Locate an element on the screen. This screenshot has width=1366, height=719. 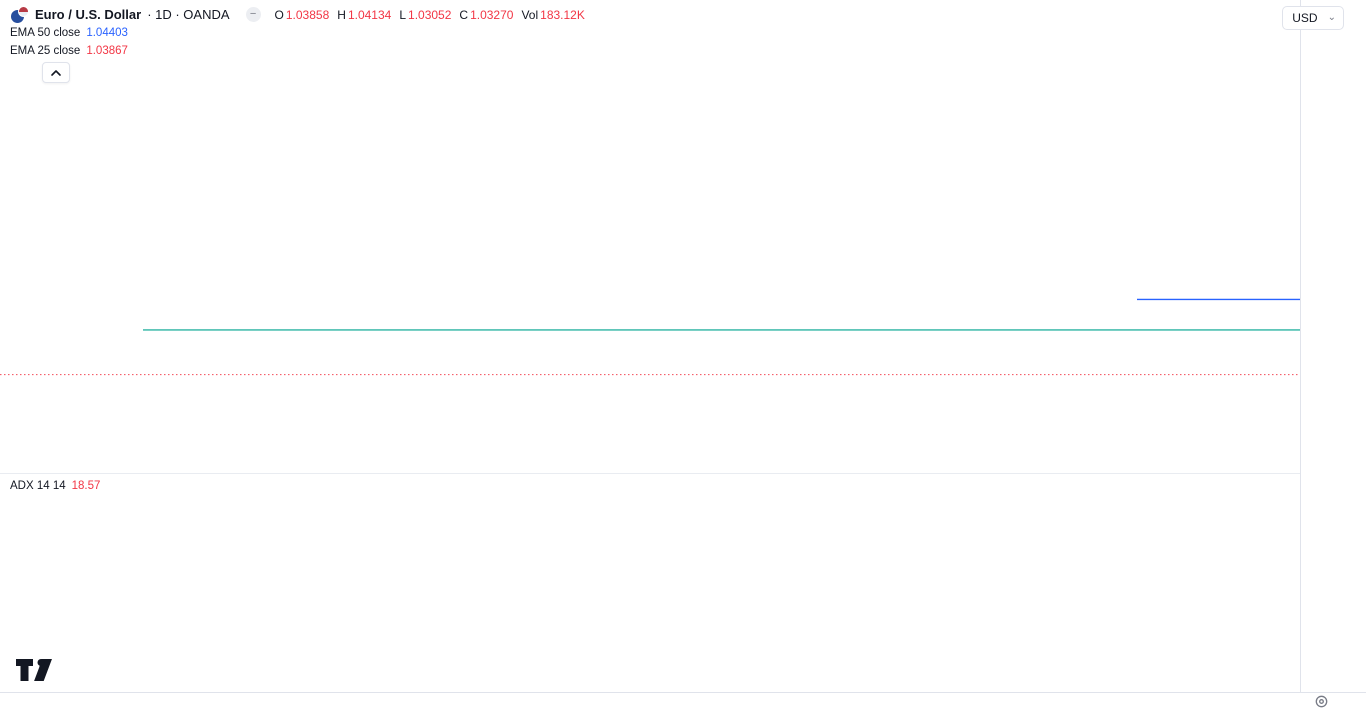
ema50-legend: EMA 50 close 1.04403 is located at coordinates (69, 33).